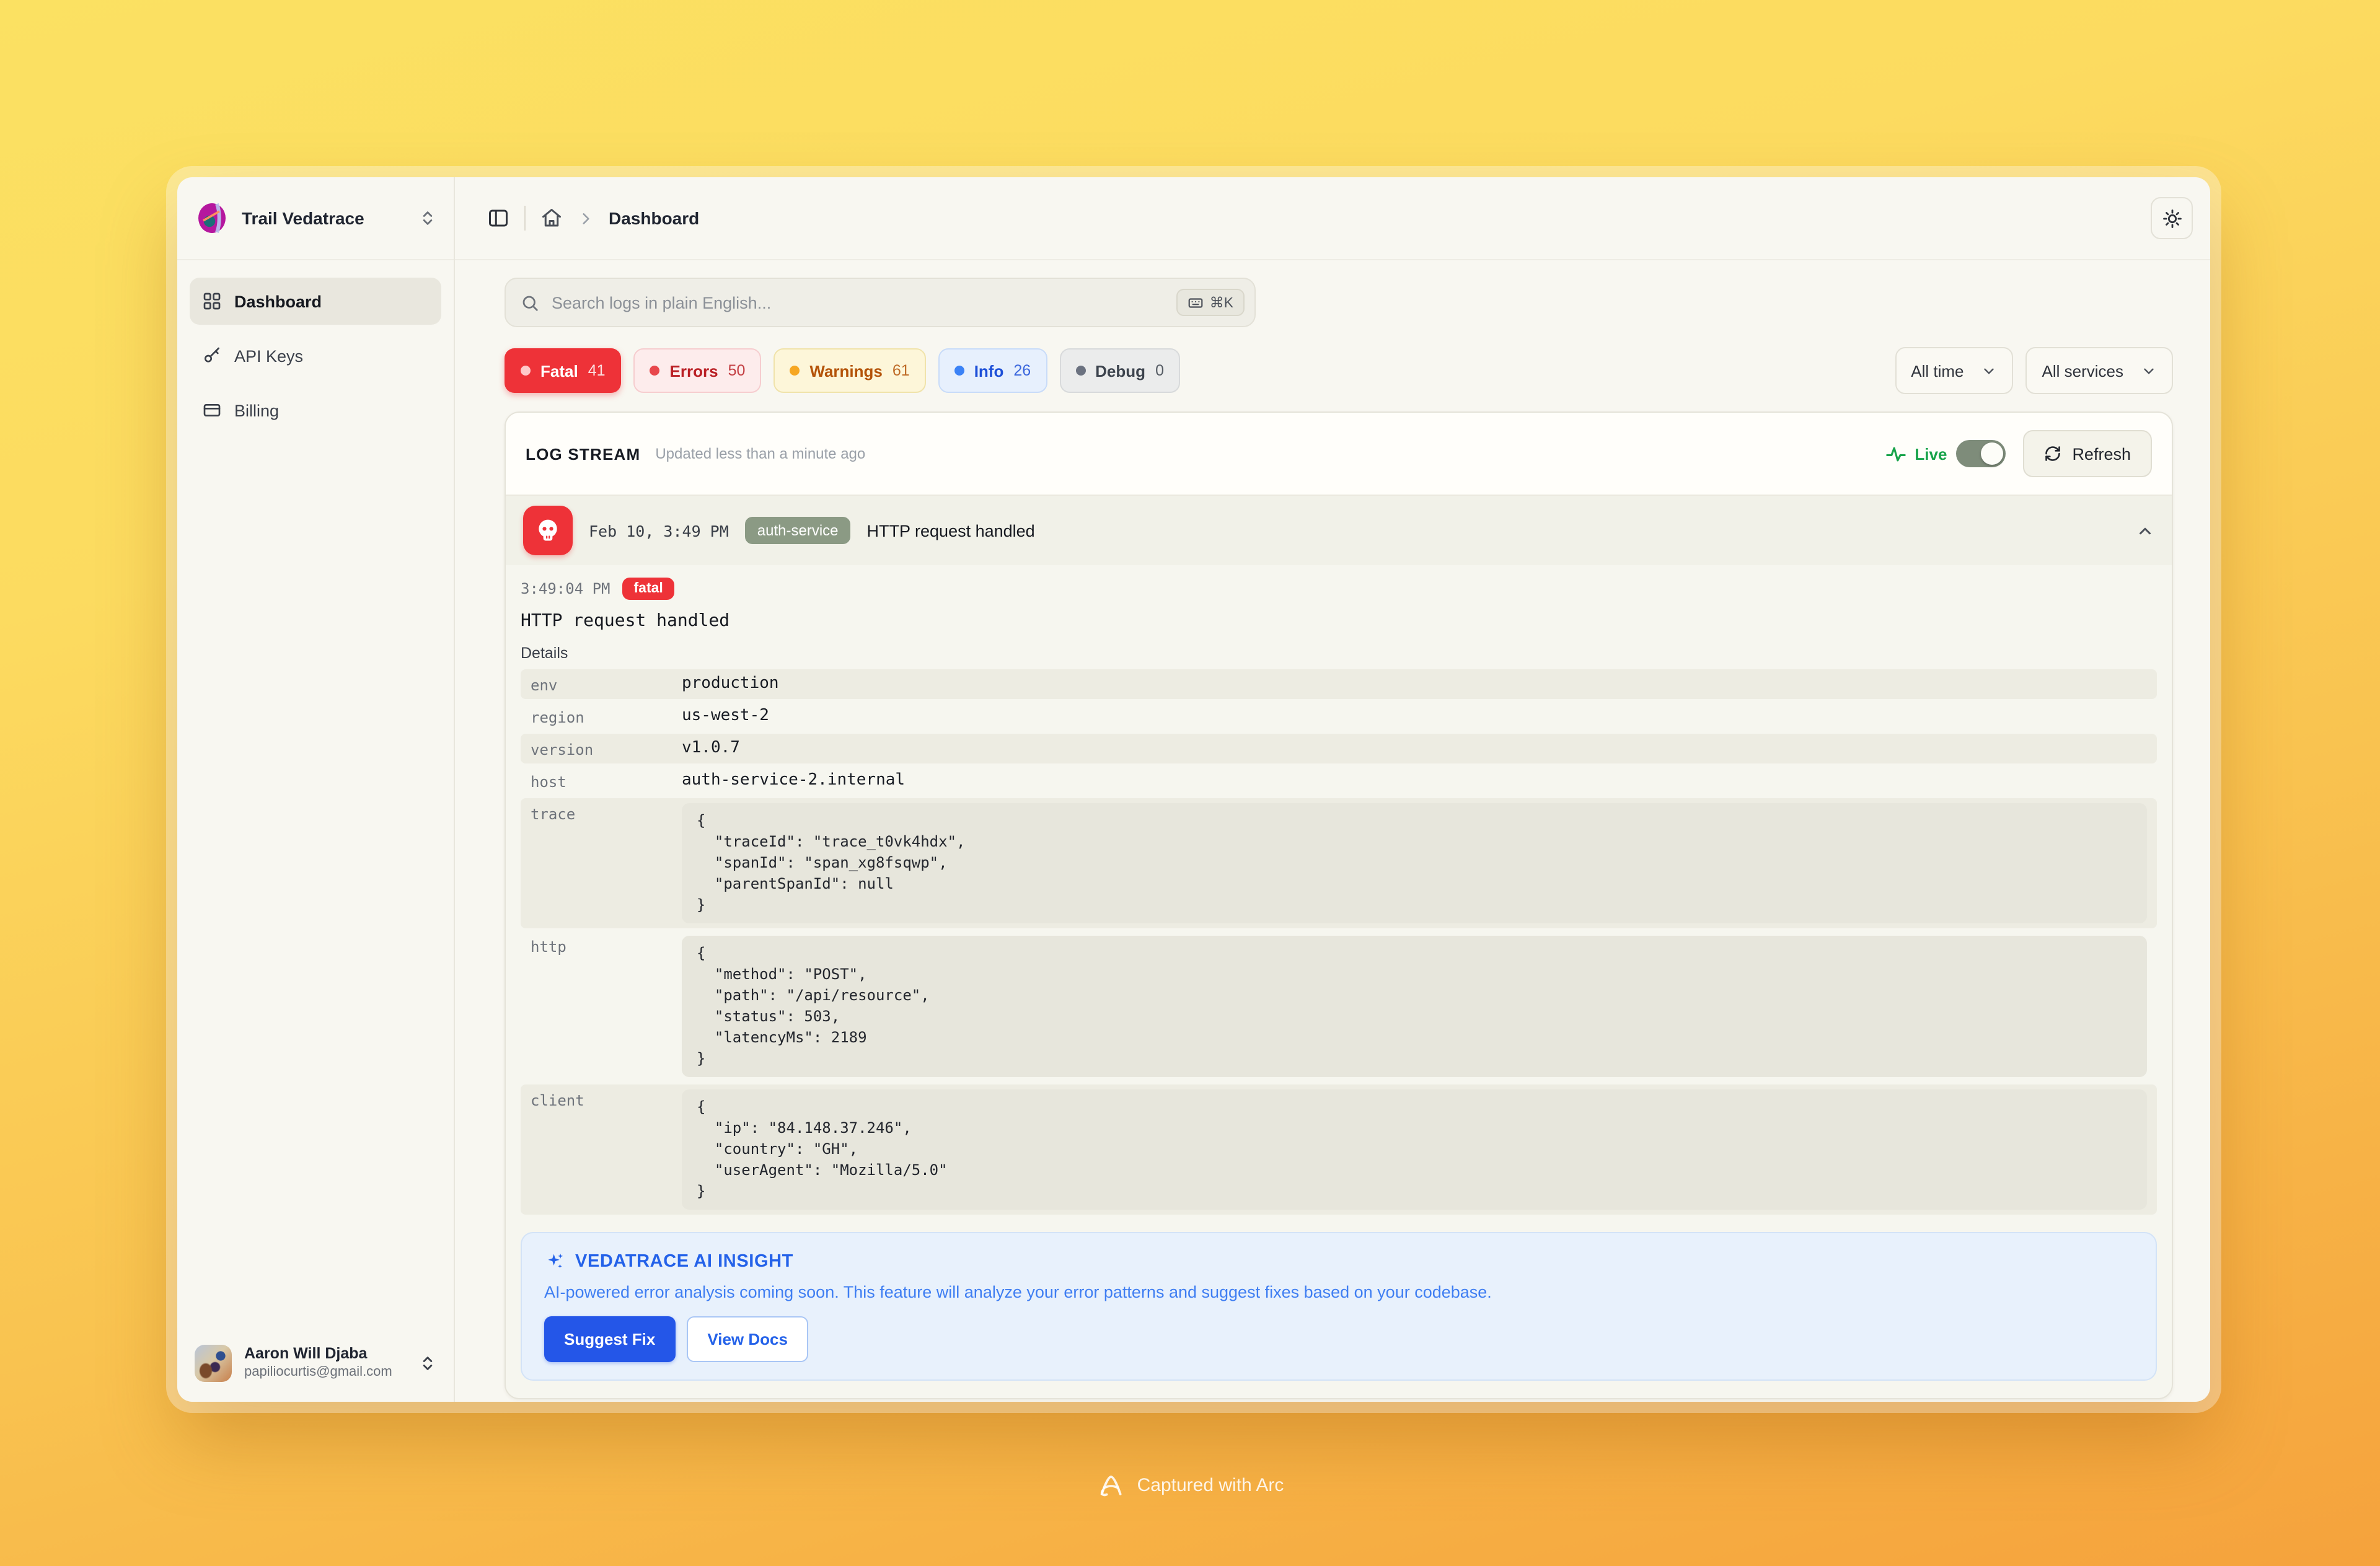 The image size is (2380, 1566). Describe the element at coordinates (1111, 1485) in the screenshot. I see `arc-logo-icon` at that location.